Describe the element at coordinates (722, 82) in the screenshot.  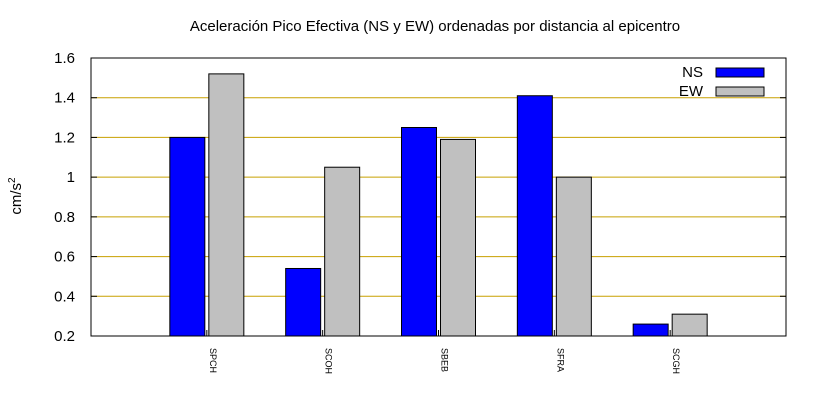
I see `legend: NS EW` at that location.